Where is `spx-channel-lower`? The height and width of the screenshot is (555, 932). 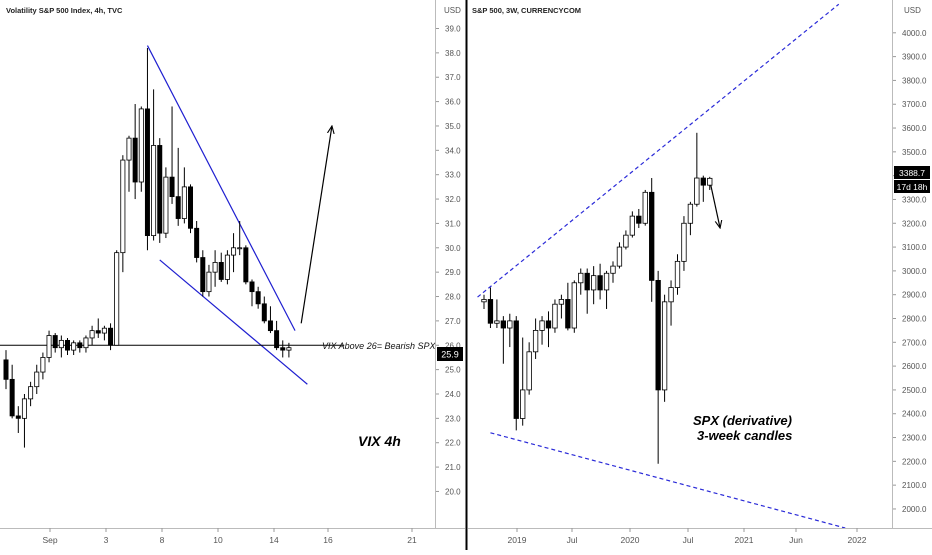
spx-channel-lower is located at coordinates (668, 480).